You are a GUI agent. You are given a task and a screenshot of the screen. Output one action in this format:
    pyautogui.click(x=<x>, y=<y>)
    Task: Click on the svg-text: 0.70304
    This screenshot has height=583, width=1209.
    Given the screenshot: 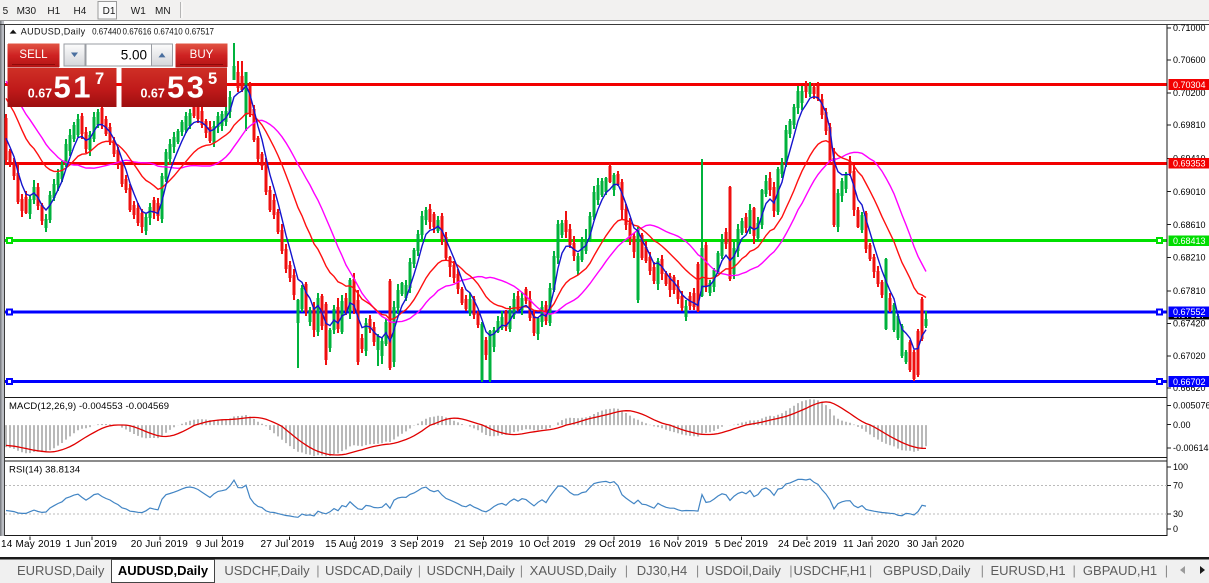 What is the action you would take?
    pyautogui.click(x=1189, y=85)
    